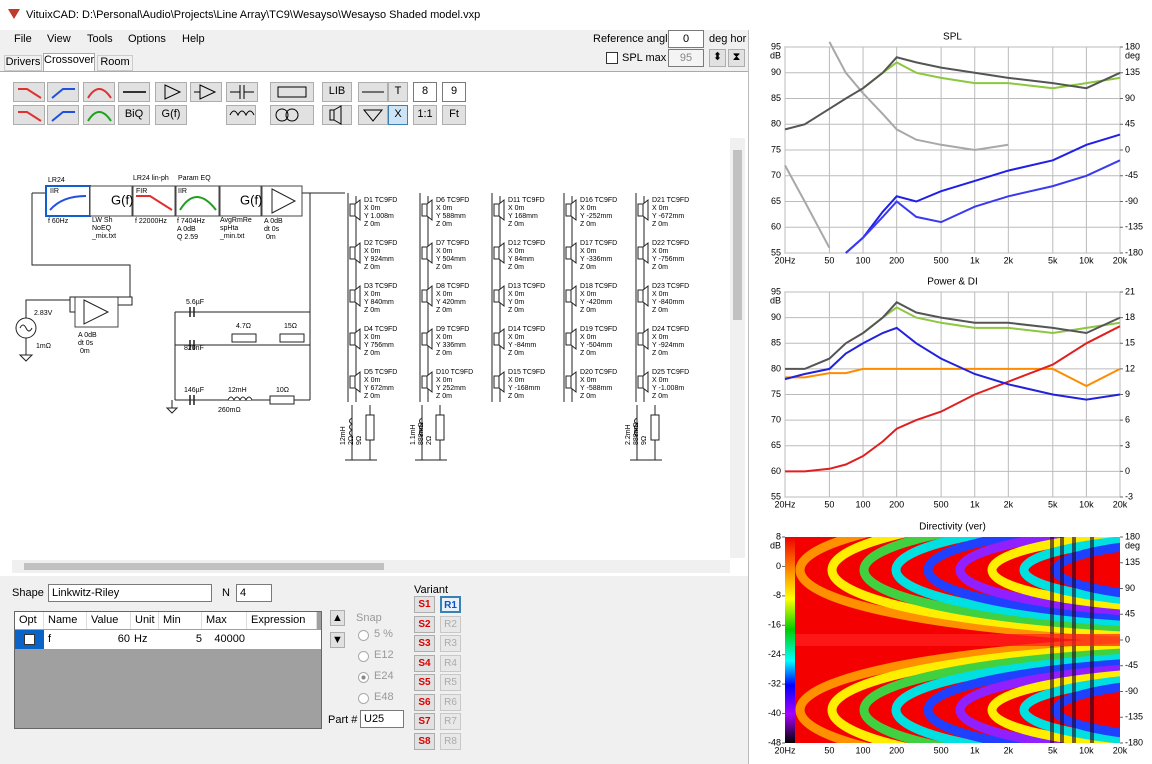 This screenshot has width=1152, height=764. I want to click on snap-option: E12, so click(384, 655).